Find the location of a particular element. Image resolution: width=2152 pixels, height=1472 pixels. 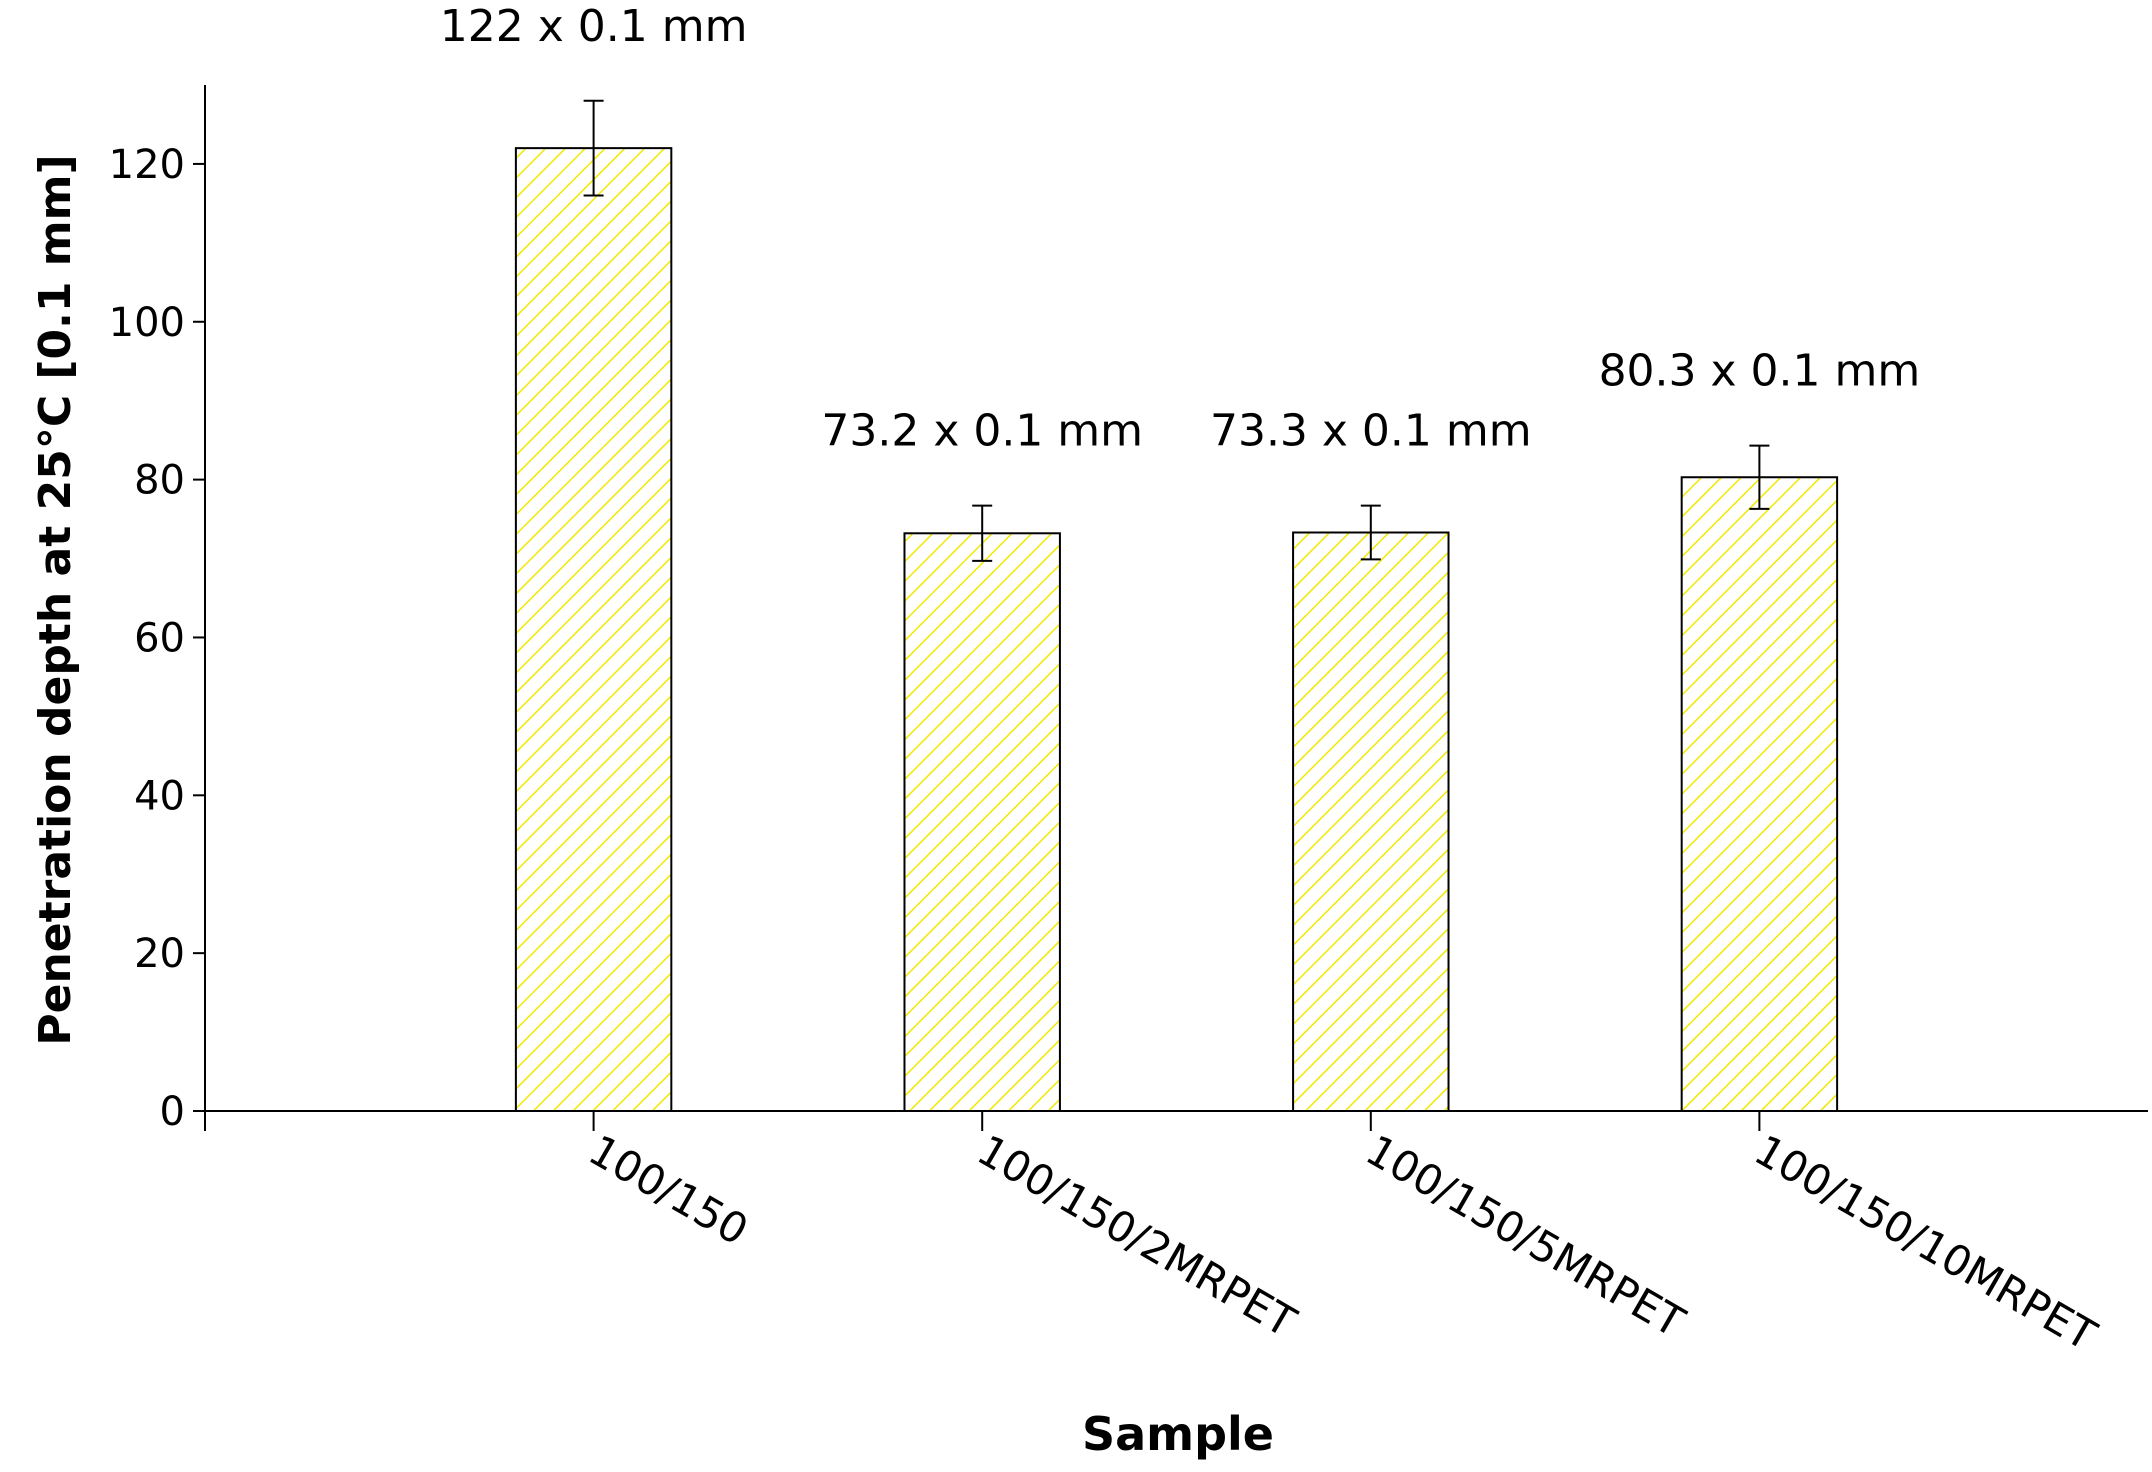

y-tick-label: 80 is located at coordinates (159, 481).